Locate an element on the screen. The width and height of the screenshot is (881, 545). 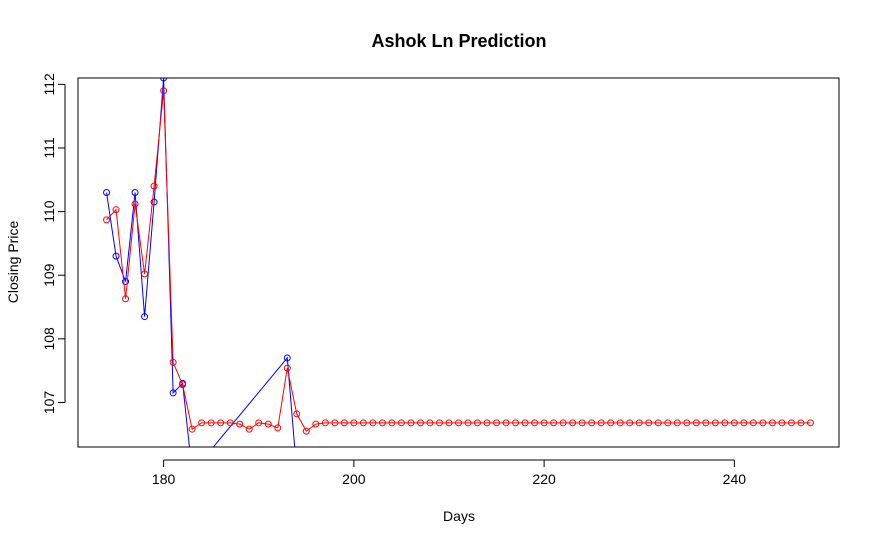
x-tick-label: 180 is located at coordinates (164, 479).